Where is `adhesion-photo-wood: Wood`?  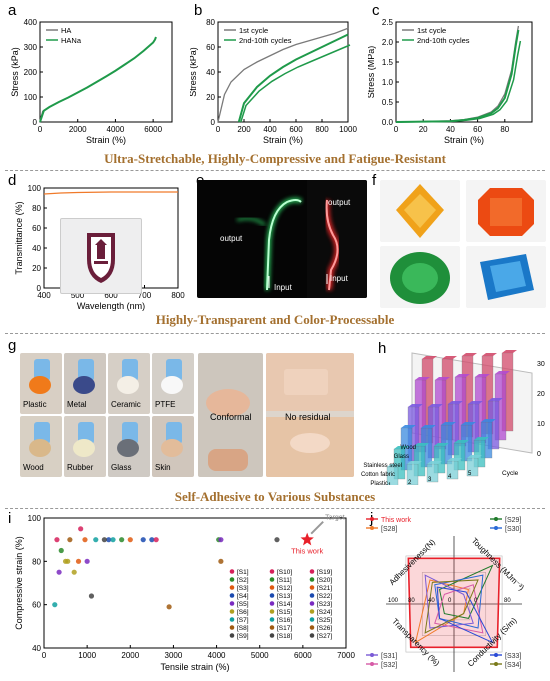
adhesion-photo-wood: Wood is located at coordinates (41, 446).